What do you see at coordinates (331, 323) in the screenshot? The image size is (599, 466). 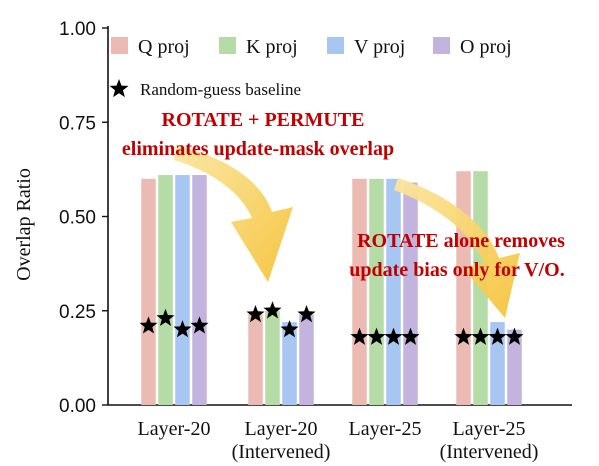 I see `baseline-stars` at bounding box center [331, 323].